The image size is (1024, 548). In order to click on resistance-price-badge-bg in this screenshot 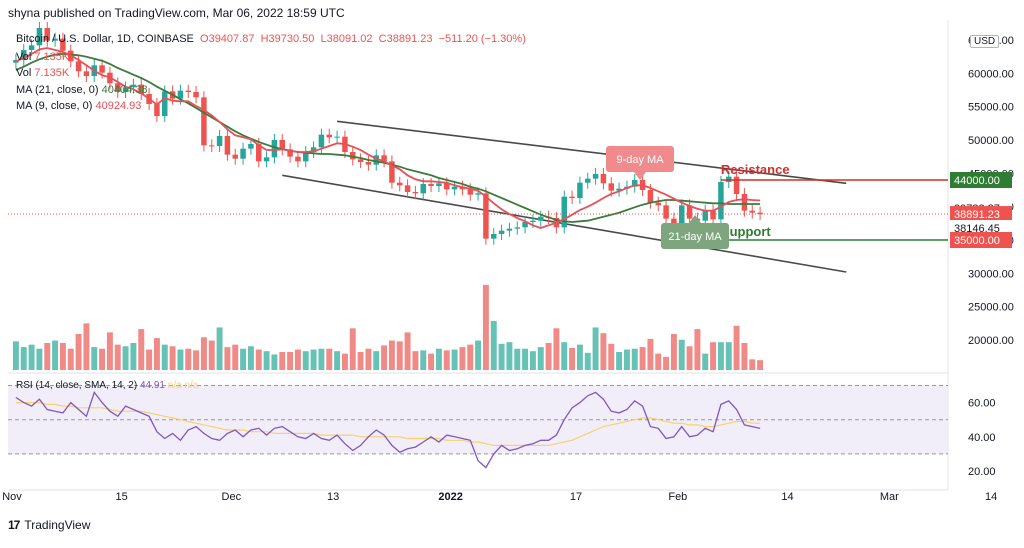, I will do `click(981, 180)`.